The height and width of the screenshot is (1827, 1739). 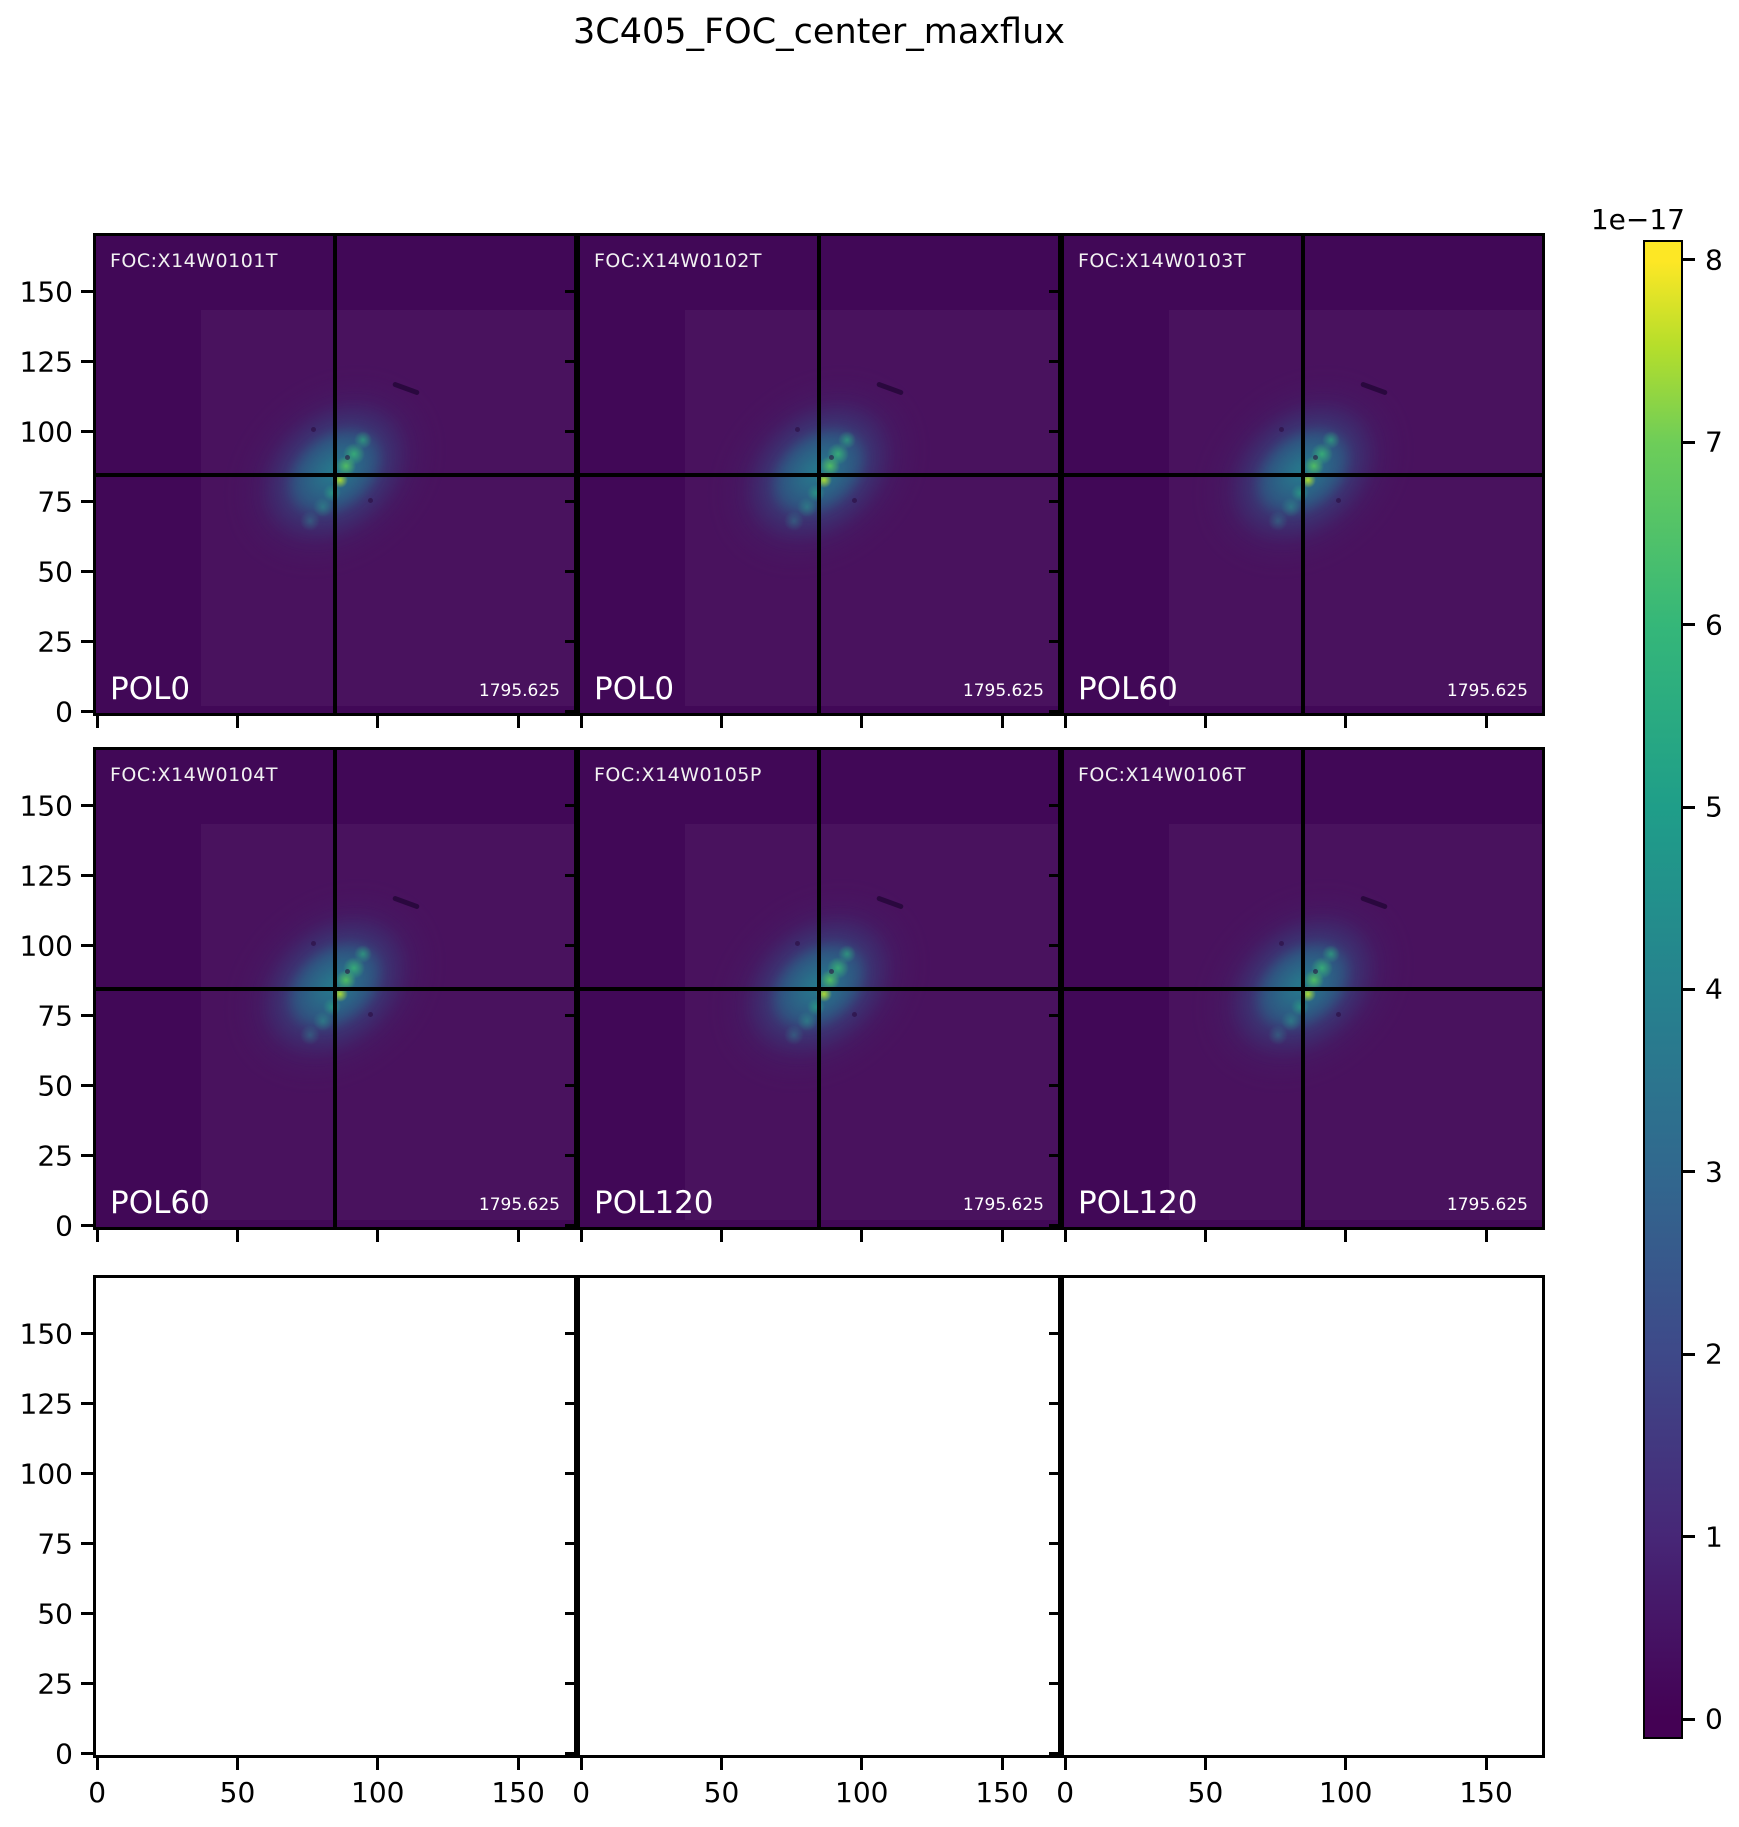 What do you see at coordinates (1002, 1792) in the screenshot?
I see `x-tick-label: 150` at bounding box center [1002, 1792].